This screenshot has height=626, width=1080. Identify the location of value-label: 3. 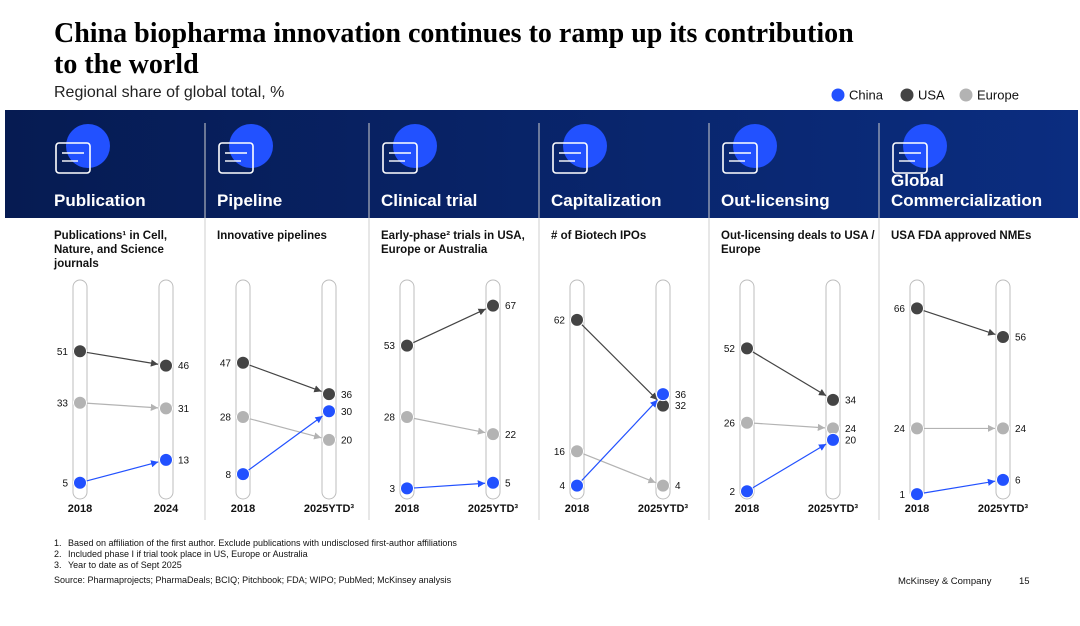
(392, 489).